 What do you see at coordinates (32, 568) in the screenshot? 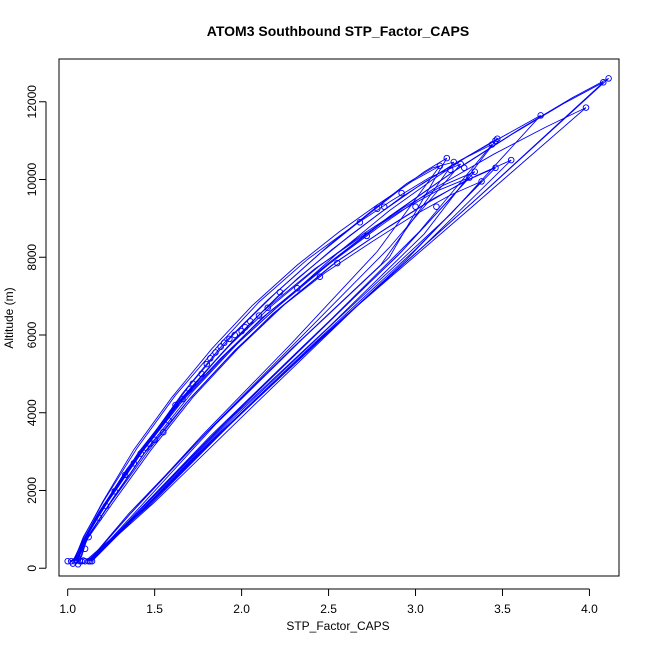
I see `y-tick-label: 0` at bounding box center [32, 568].